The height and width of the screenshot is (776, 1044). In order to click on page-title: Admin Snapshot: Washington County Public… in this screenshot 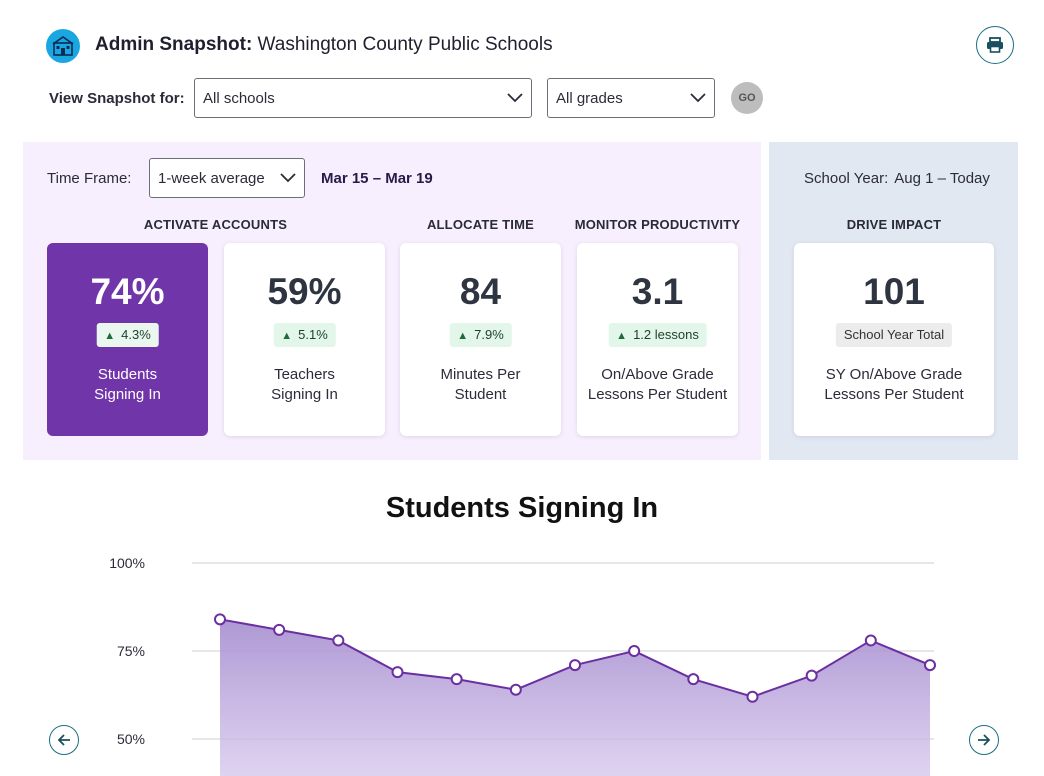, I will do `click(324, 45)`.